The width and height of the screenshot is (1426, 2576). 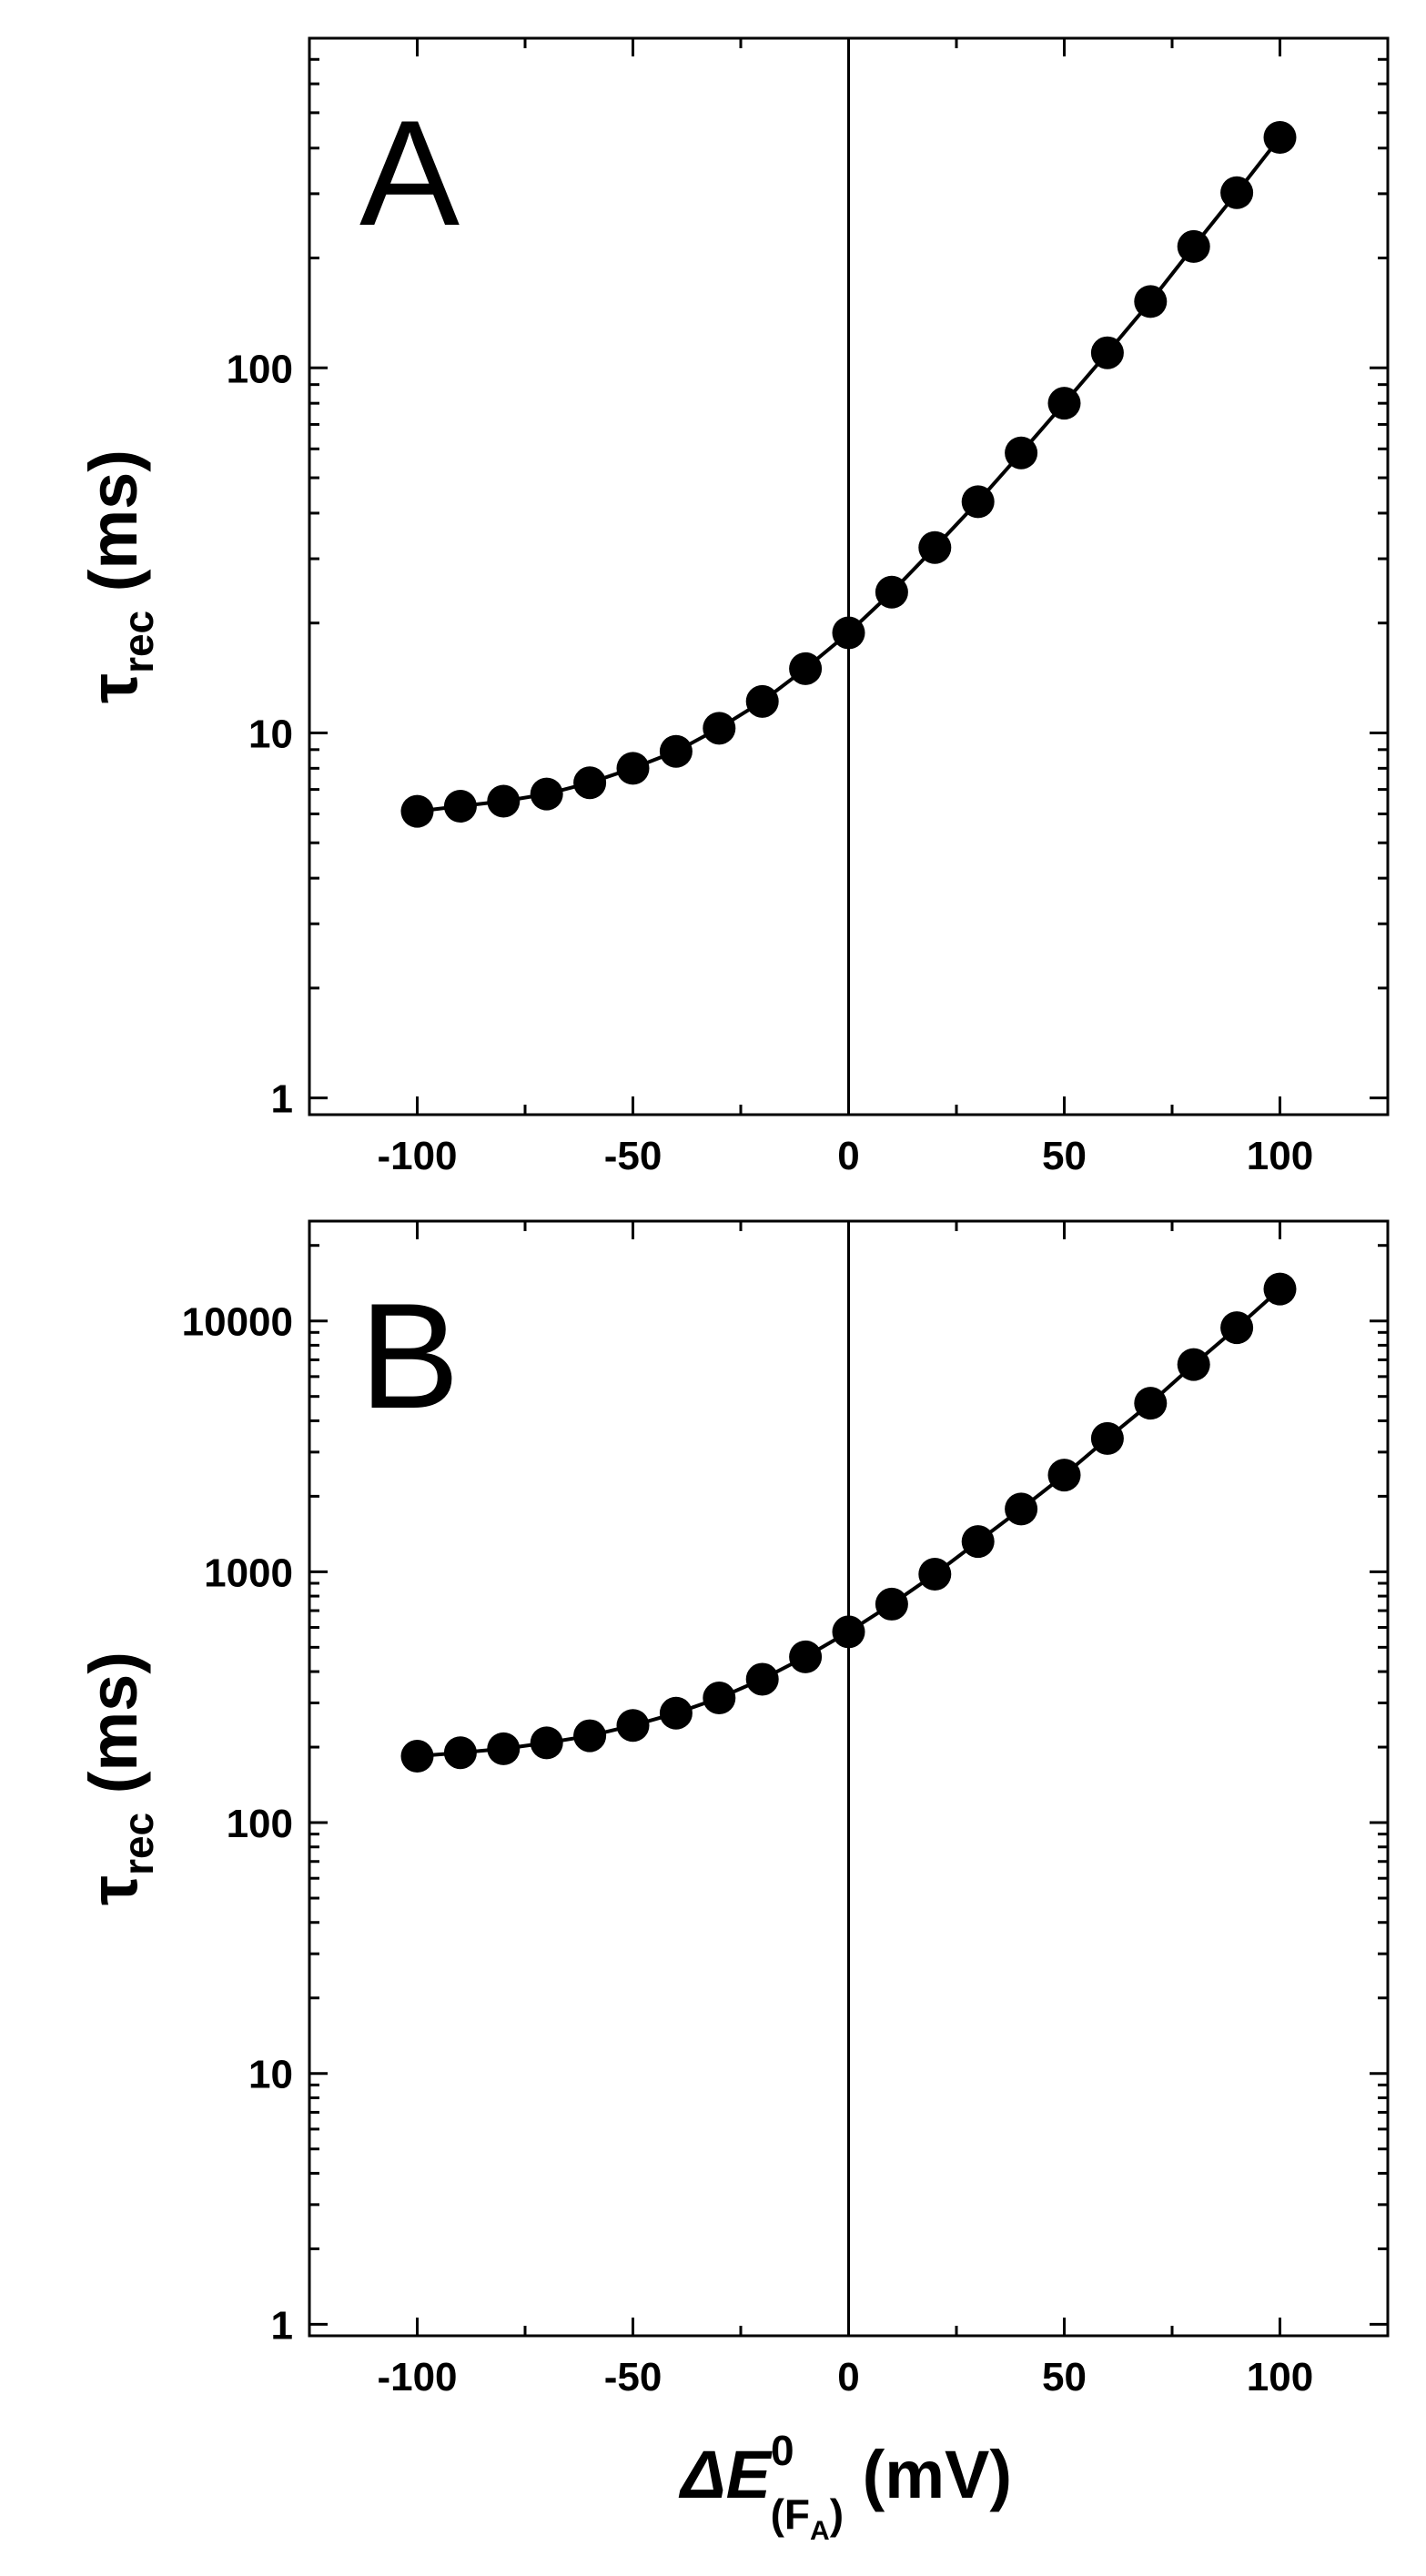 What do you see at coordinates (248, 1573) in the screenshot?
I see `y-tick-label: 1000` at bounding box center [248, 1573].